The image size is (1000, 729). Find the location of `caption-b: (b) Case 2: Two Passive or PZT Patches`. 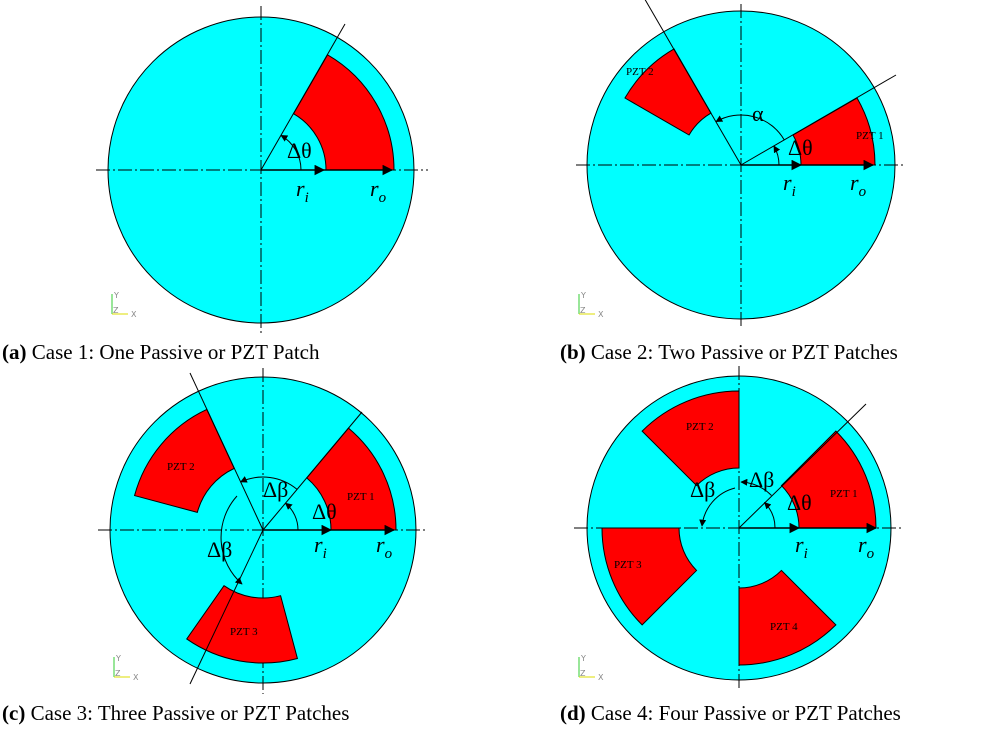

caption-b: (b) Case 2: Two Passive or PZT Patches is located at coordinates (729, 352).